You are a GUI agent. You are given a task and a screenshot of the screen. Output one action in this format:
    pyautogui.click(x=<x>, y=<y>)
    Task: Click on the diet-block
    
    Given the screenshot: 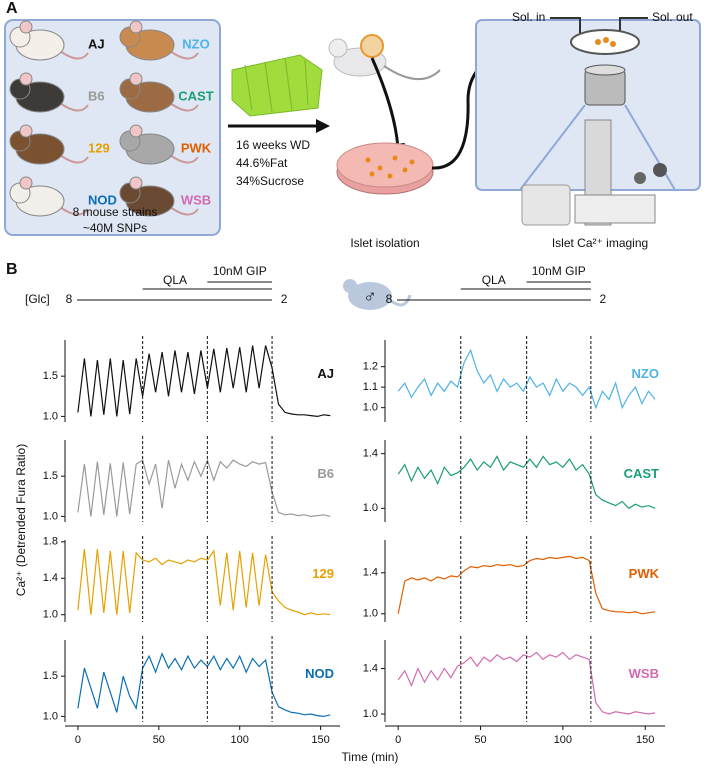 What is the action you would take?
    pyautogui.click(x=277, y=85)
    